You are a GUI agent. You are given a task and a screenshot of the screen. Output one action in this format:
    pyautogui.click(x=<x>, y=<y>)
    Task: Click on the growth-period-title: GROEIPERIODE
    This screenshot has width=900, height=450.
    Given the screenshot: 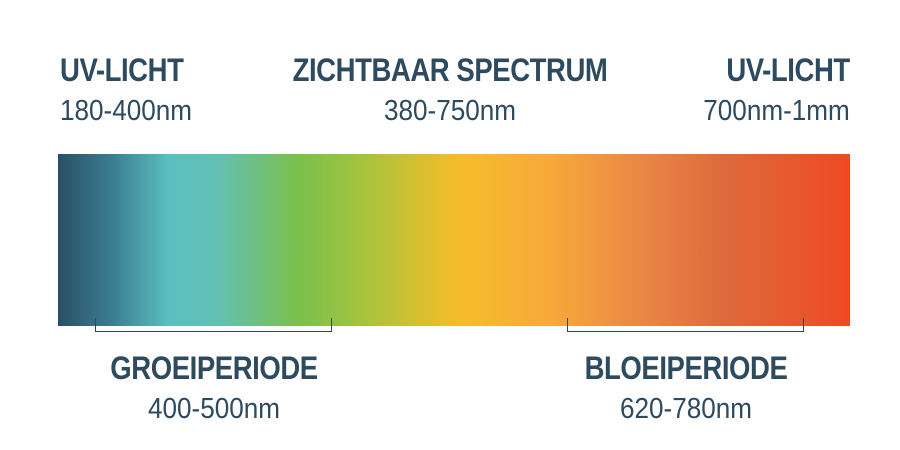 What is the action you would take?
    pyautogui.click(x=214, y=368)
    